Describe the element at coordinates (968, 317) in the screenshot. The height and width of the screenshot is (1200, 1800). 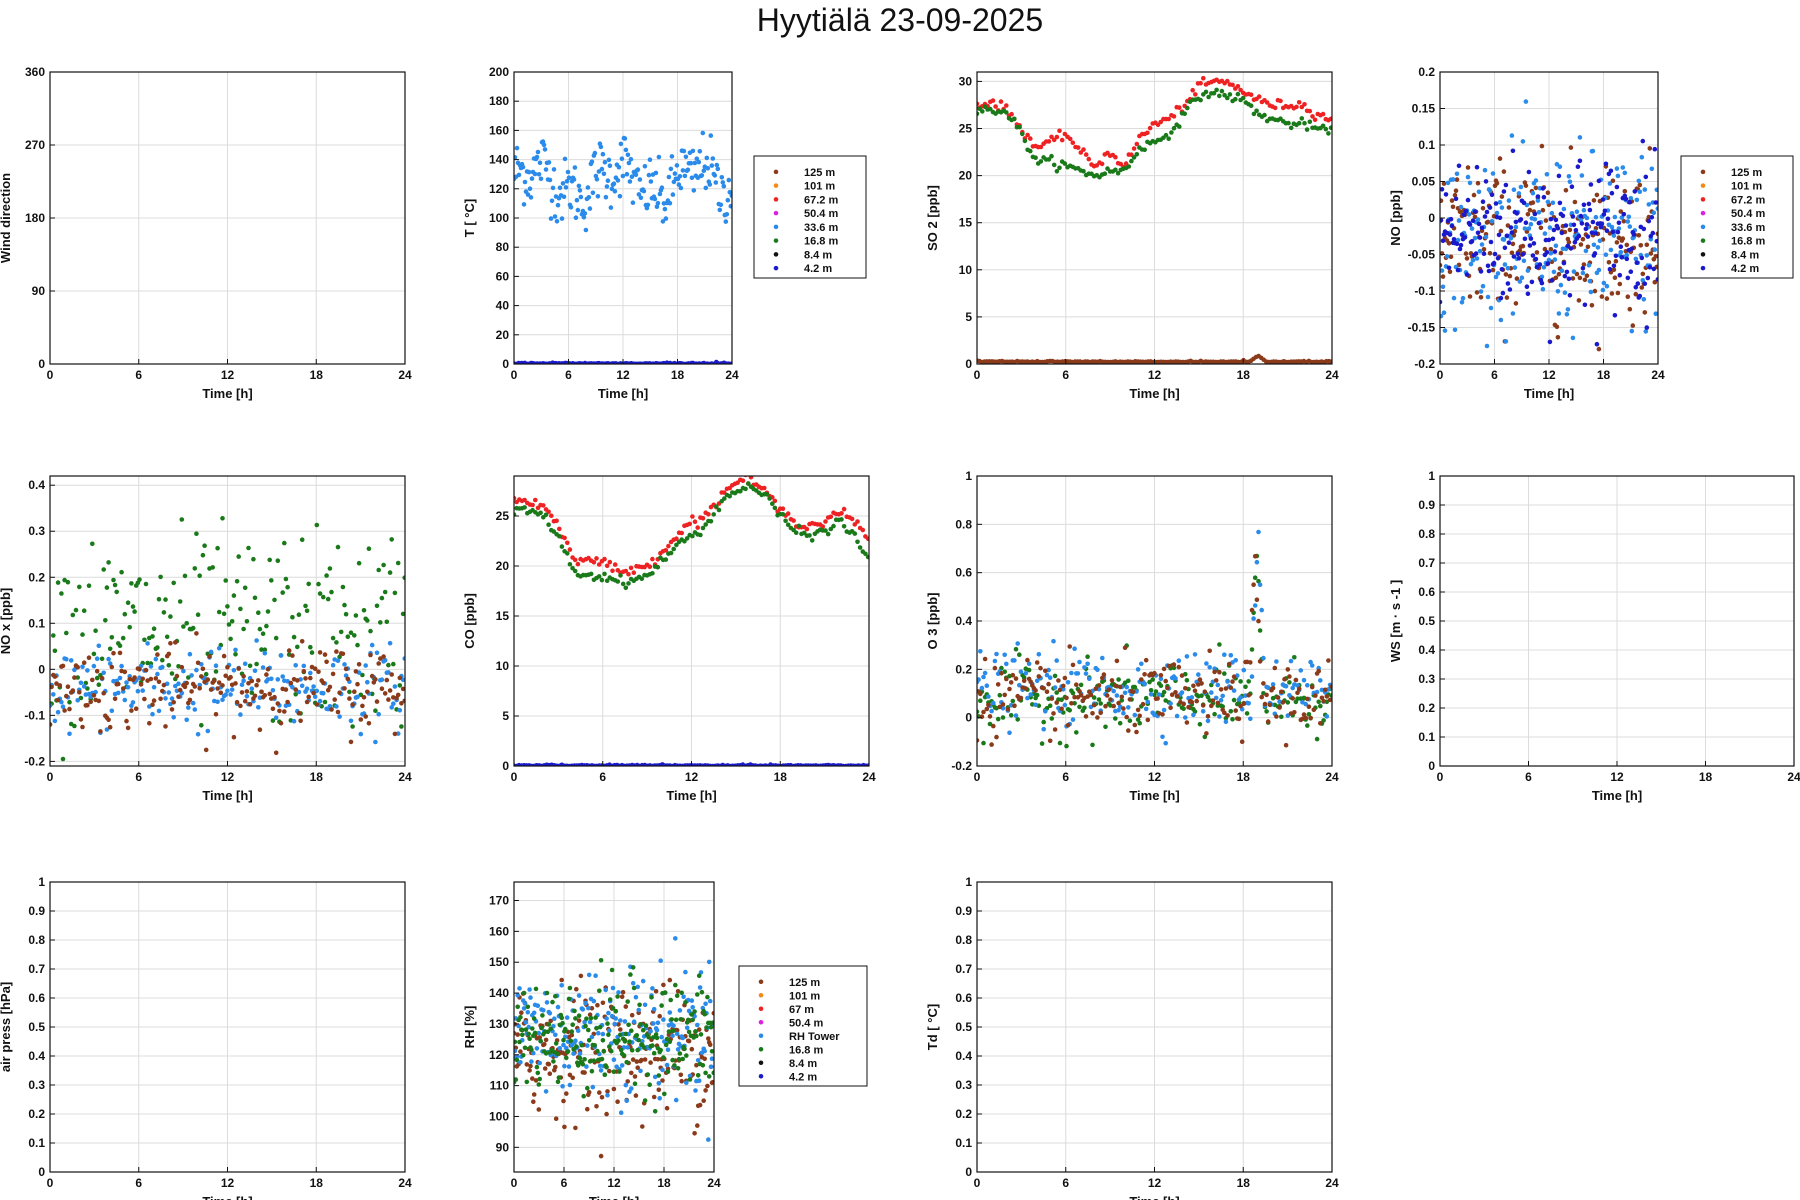
I see `y-tick-label: 5` at that location.